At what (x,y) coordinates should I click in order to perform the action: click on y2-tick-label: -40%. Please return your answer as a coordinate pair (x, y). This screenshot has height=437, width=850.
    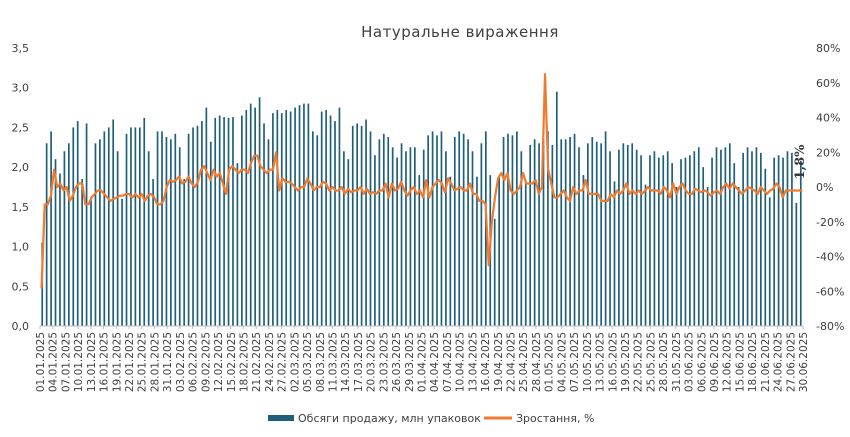
    Looking at the image, I should click on (830, 257).